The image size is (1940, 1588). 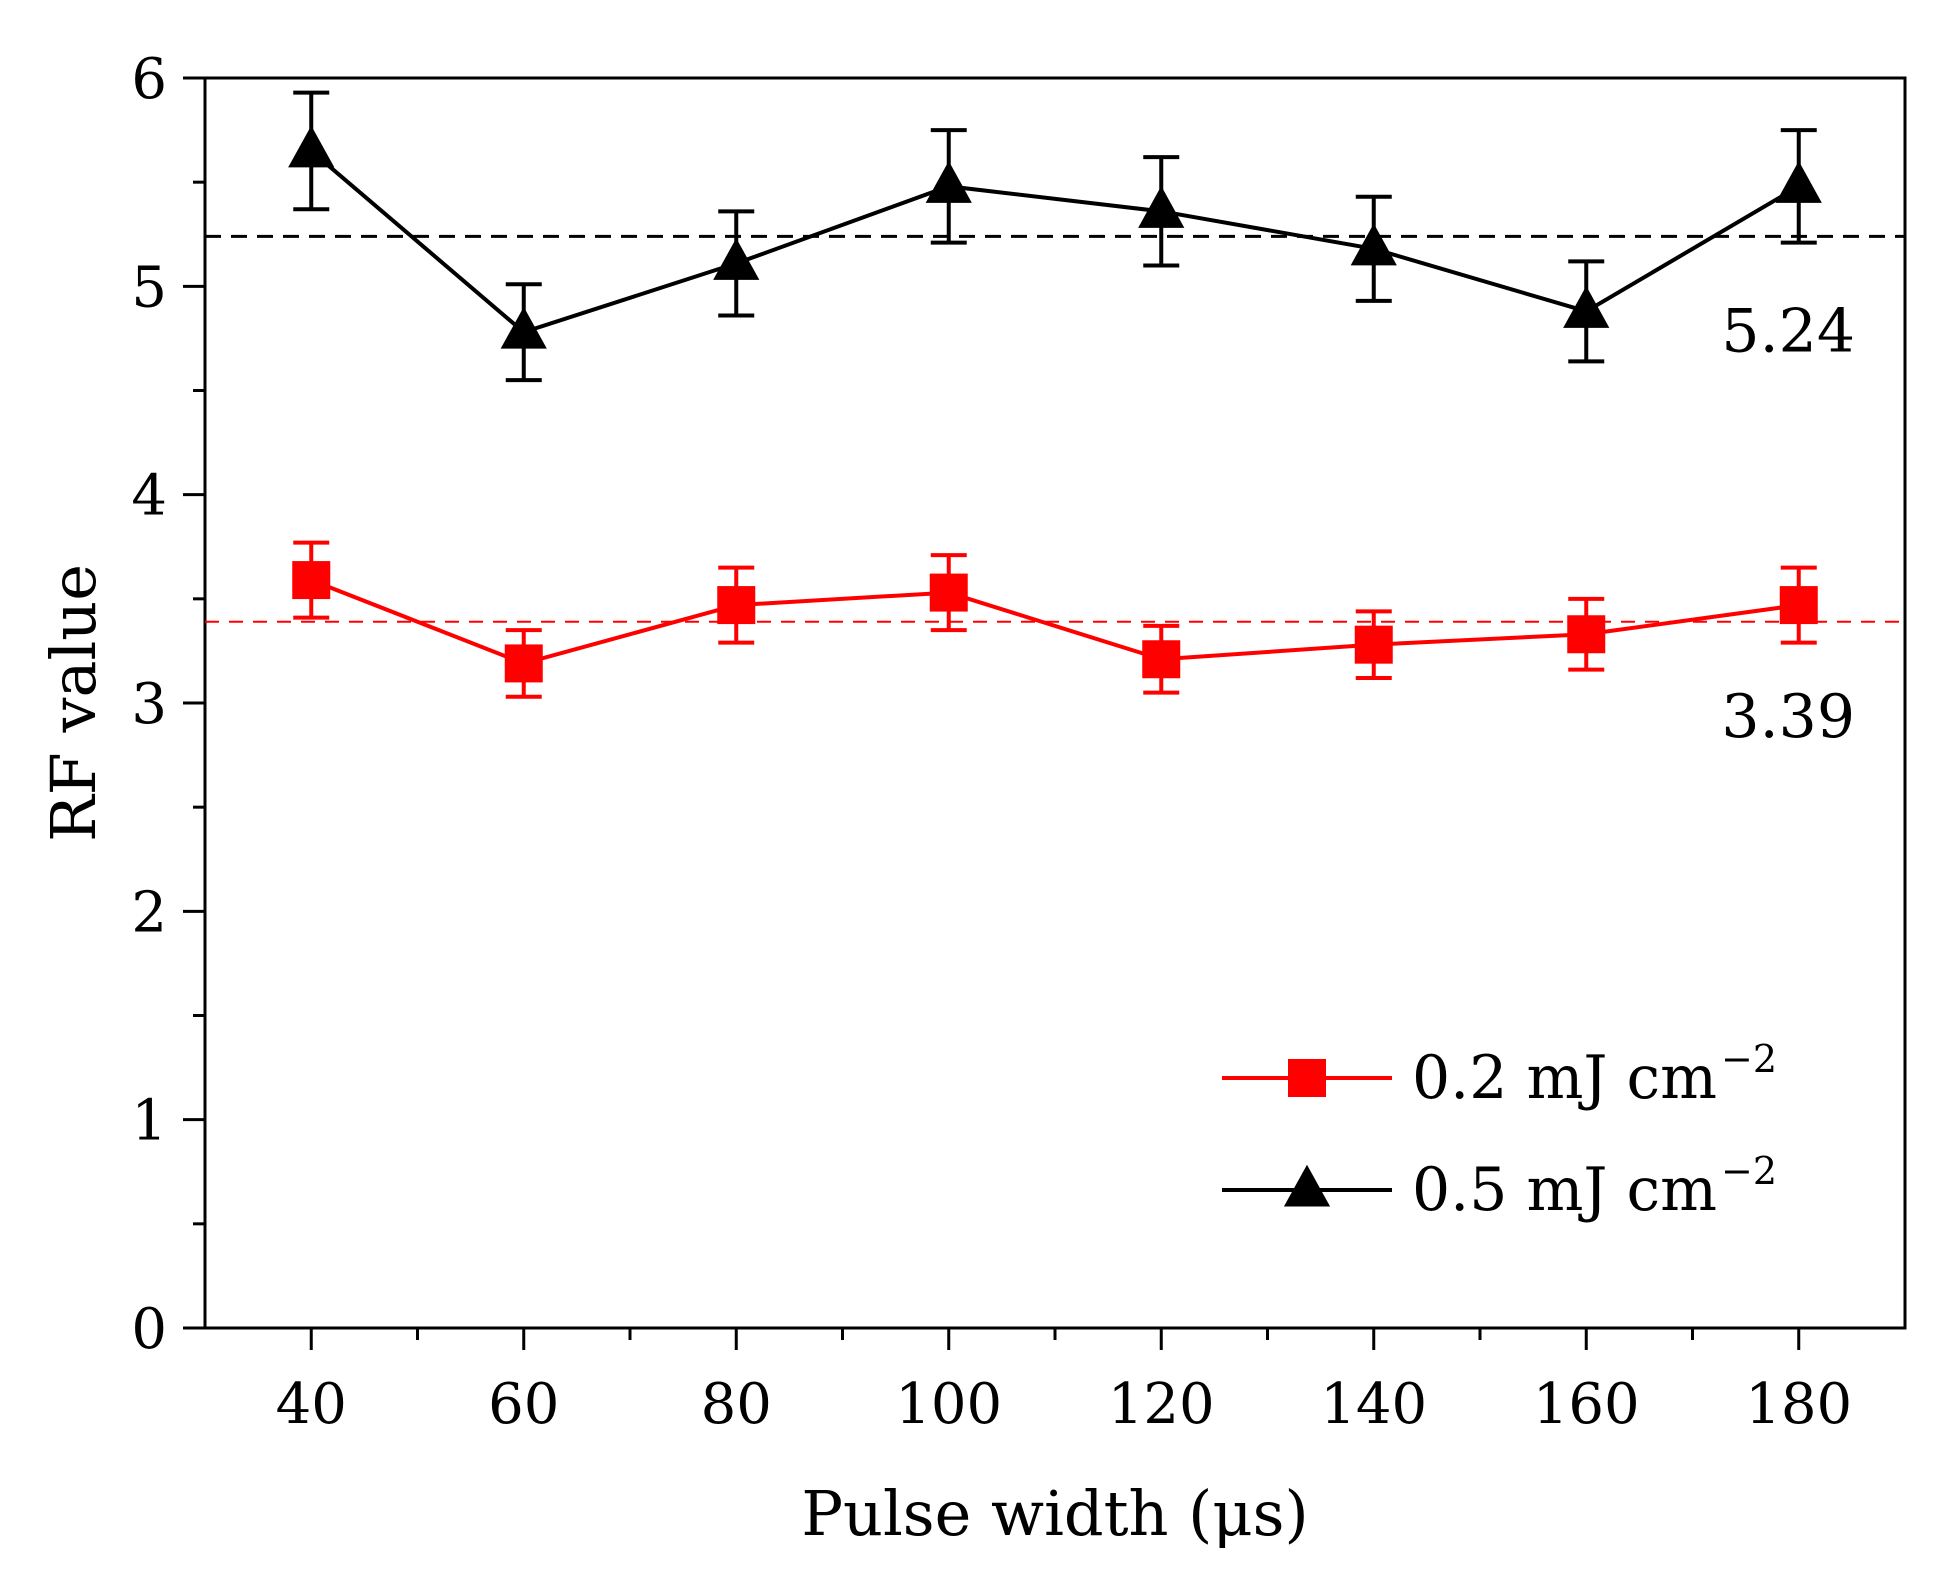 I want to click on y-tick-label: 2, so click(x=149, y=912).